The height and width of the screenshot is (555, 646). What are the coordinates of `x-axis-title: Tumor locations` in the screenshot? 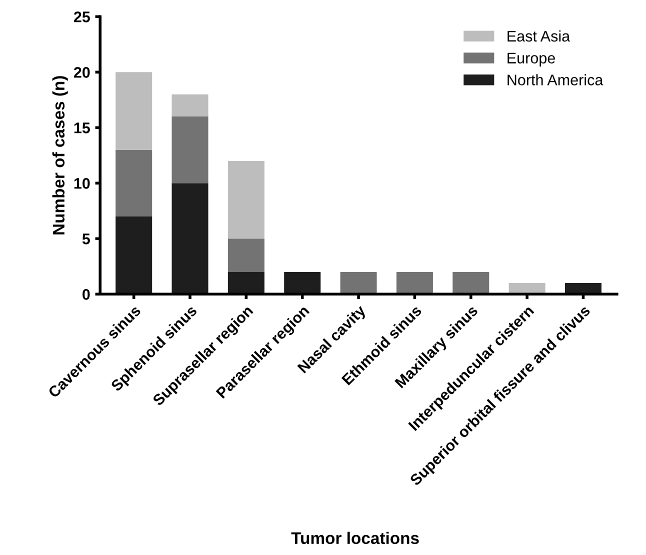 It's located at (355, 538).